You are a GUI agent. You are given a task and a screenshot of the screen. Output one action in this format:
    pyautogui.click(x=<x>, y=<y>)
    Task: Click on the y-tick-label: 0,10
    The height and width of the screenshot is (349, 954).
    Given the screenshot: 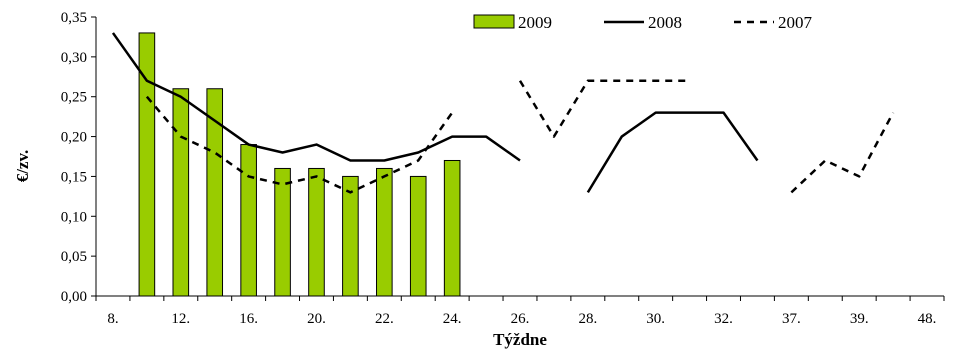 What is the action you would take?
    pyautogui.click(x=74, y=217)
    